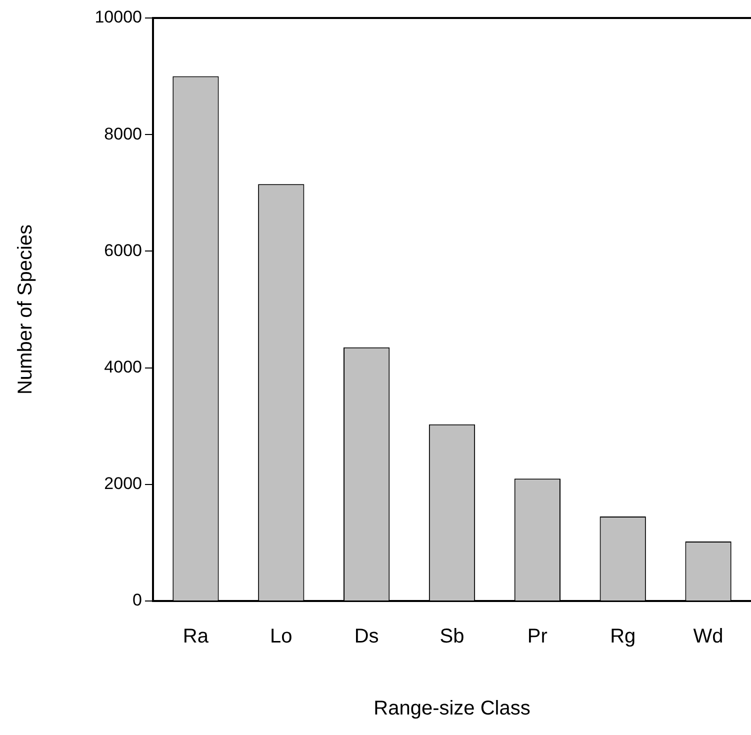 Image resolution: width=751 pixels, height=735 pixels. What do you see at coordinates (123, 250) in the screenshot?
I see `y-tick-label: 6000` at bounding box center [123, 250].